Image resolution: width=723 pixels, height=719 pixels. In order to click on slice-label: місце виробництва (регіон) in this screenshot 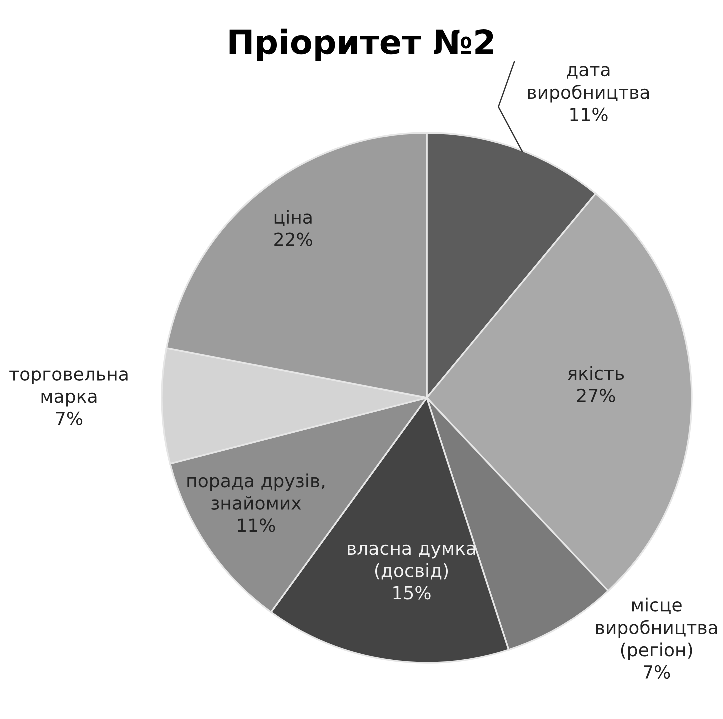, I will do `click(657, 629)`.